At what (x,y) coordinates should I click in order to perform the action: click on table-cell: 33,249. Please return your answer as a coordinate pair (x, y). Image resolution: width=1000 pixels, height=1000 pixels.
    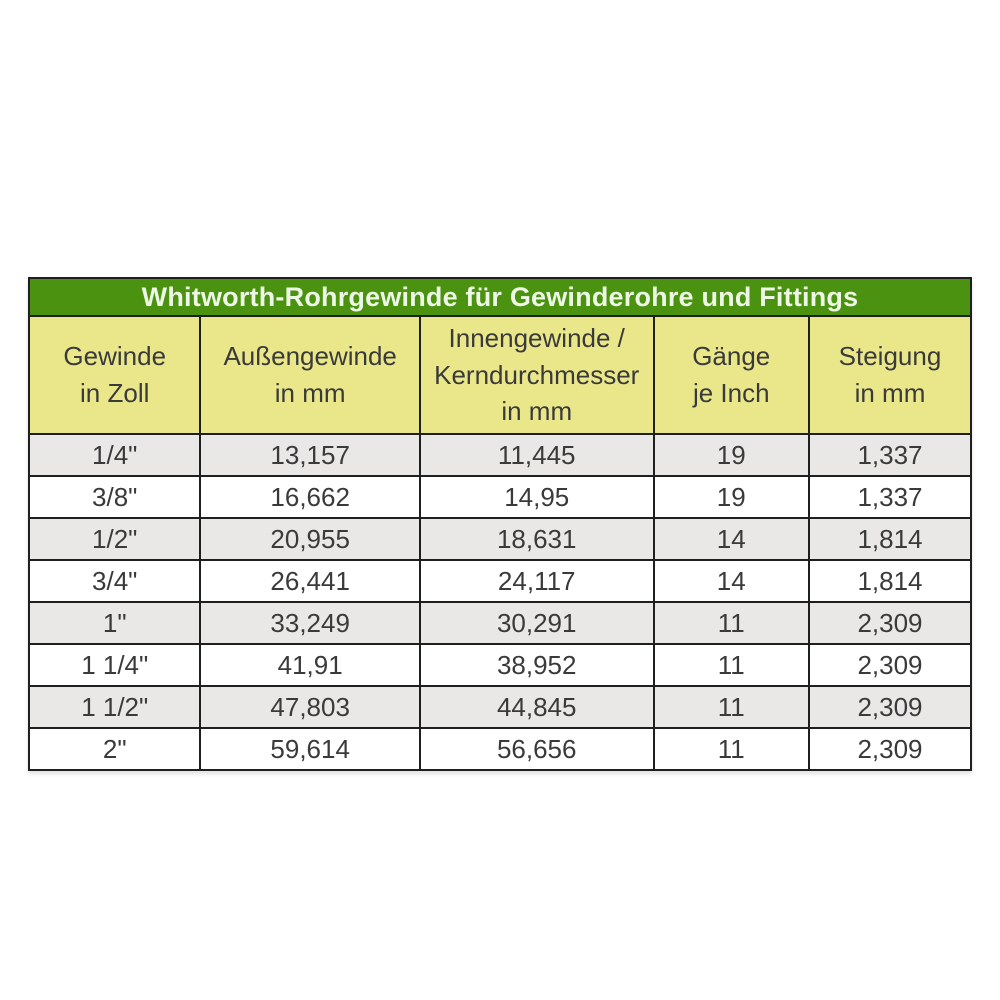
    Looking at the image, I should click on (310, 623).